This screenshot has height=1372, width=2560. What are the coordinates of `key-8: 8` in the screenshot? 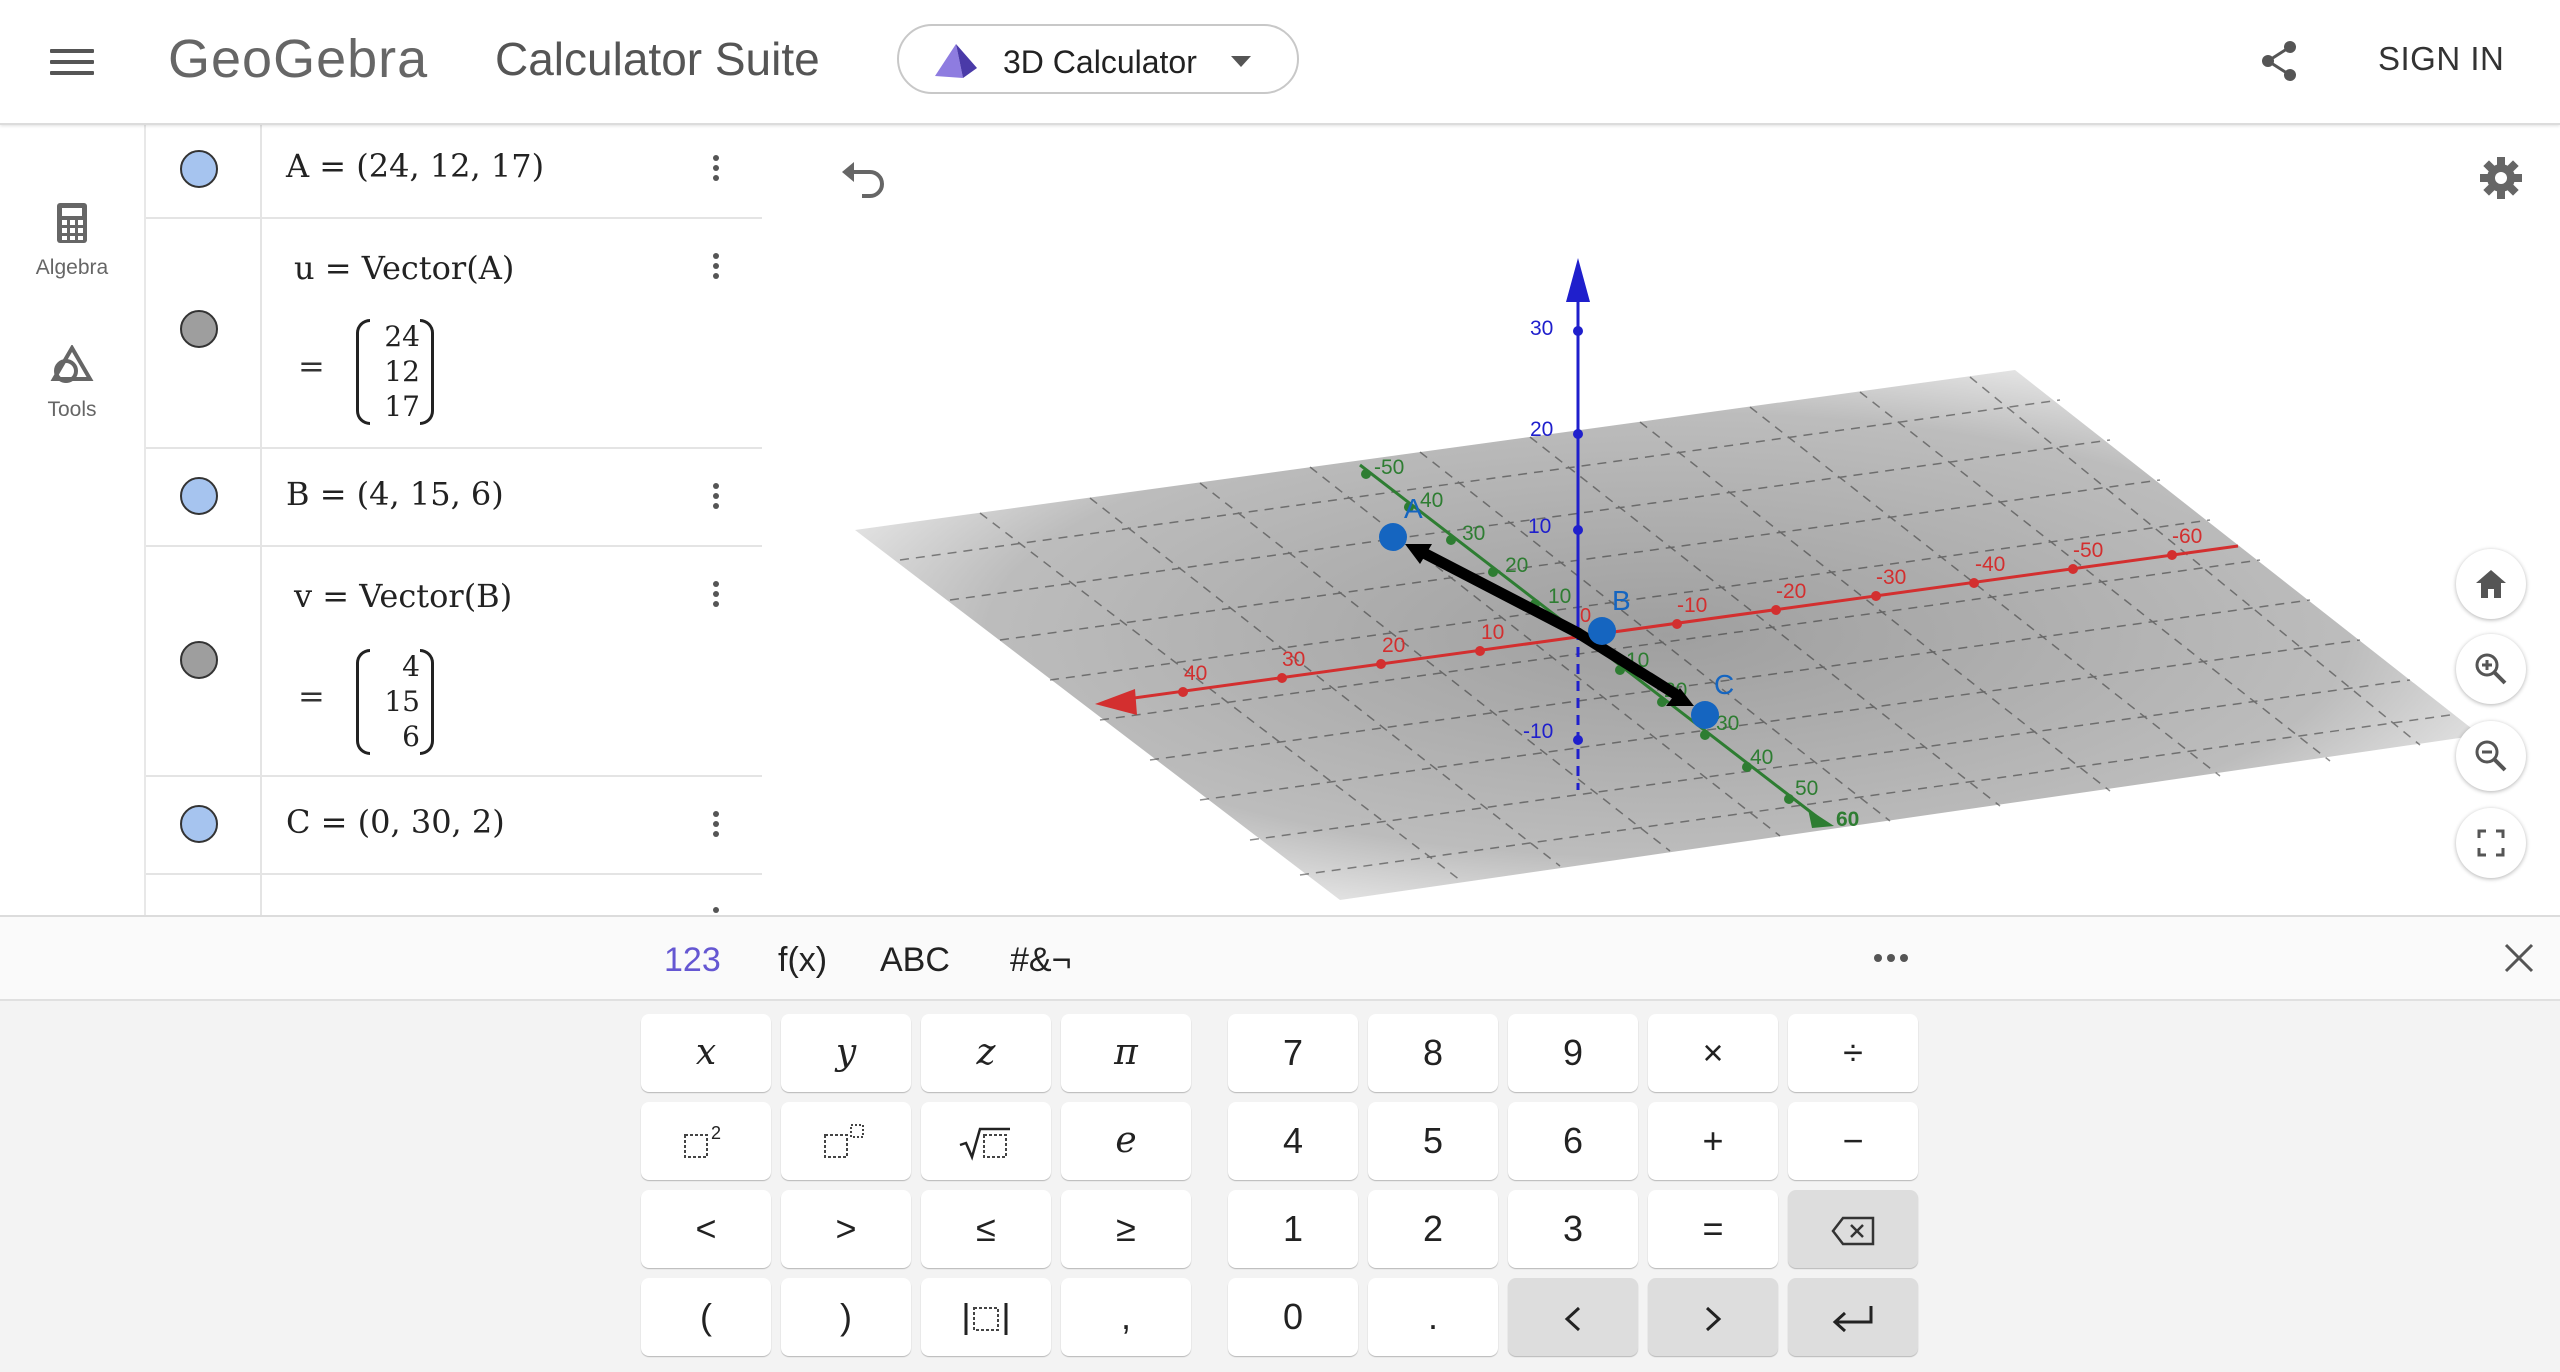 It's located at (1433, 1053).